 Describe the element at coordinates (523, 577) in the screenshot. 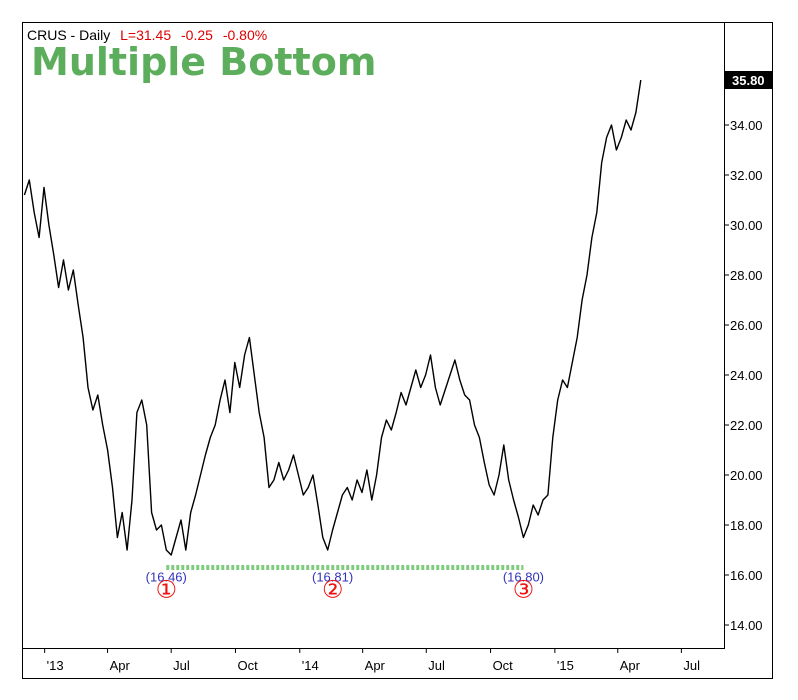

I see `bottom-value-label: (16.80)` at that location.